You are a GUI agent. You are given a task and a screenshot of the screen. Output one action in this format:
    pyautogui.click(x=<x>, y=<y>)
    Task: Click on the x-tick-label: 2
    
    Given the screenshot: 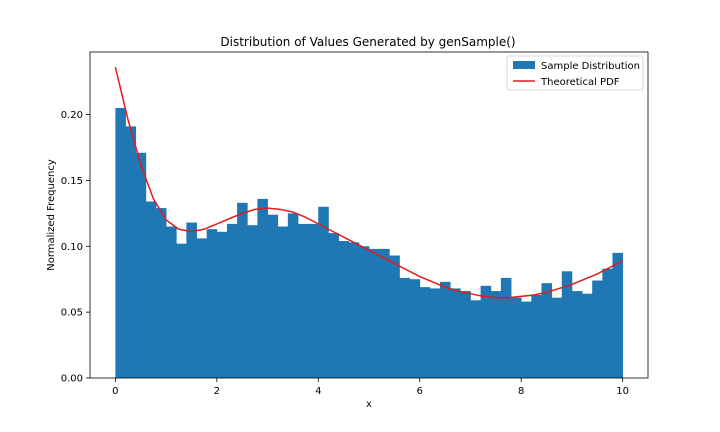 What is the action you would take?
    pyautogui.click(x=217, y=391)
    